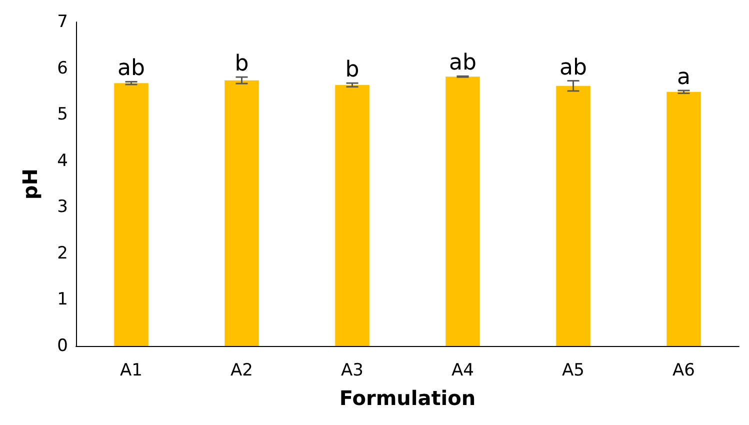 This screenshot has height=425, width=749. I want to click on y-axis-title: pH, so click(30, 184).